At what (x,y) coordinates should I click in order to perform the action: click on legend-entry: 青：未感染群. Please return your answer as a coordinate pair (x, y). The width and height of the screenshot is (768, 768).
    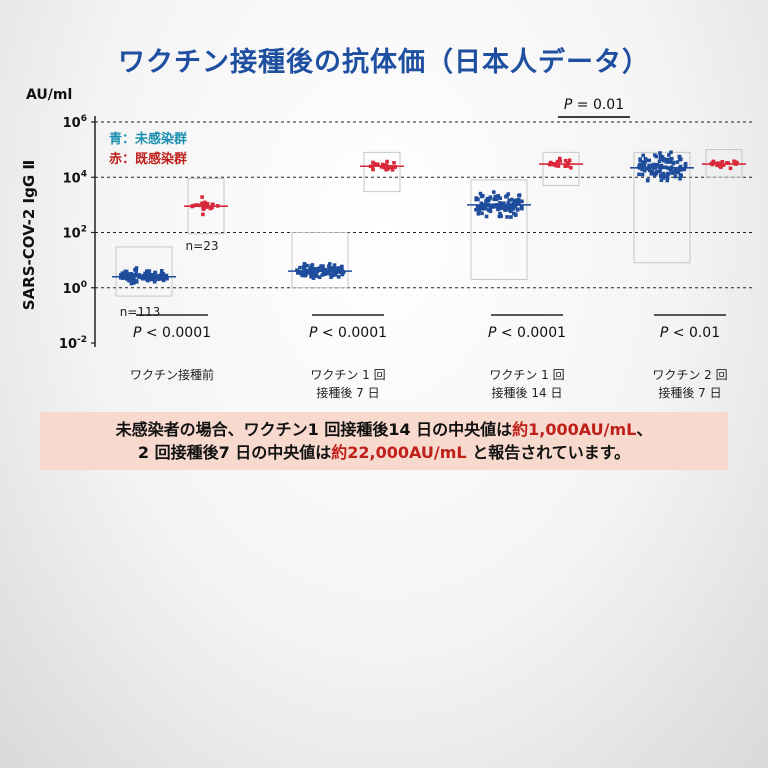
    Looking at the image, I should click on (148, 139).